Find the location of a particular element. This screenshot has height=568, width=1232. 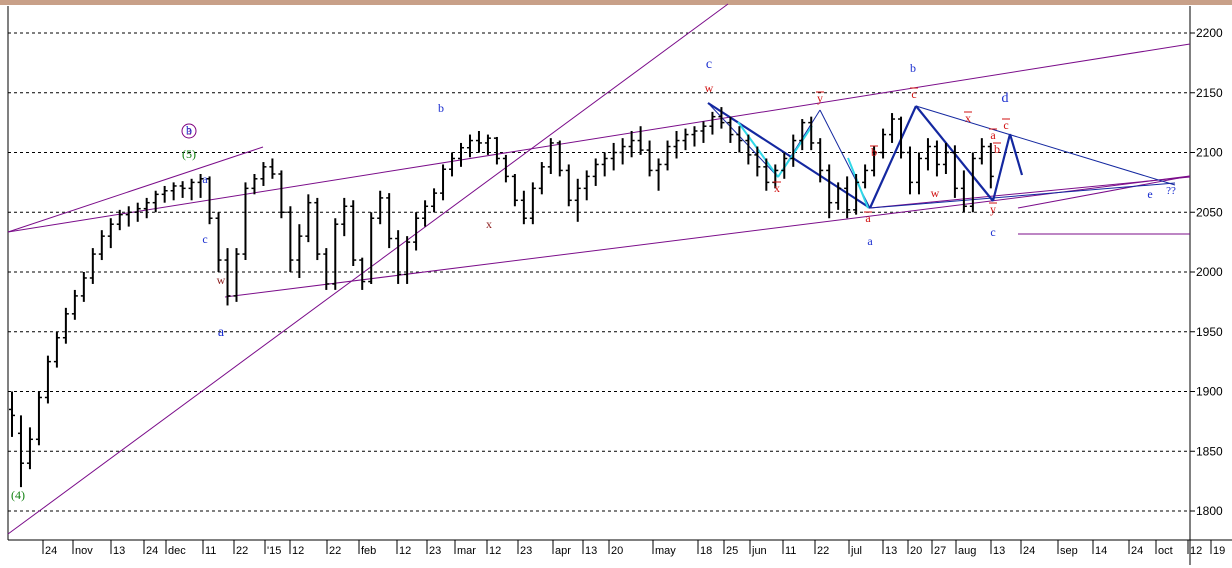

wave-label-circle is located at coordinates (189, 131).